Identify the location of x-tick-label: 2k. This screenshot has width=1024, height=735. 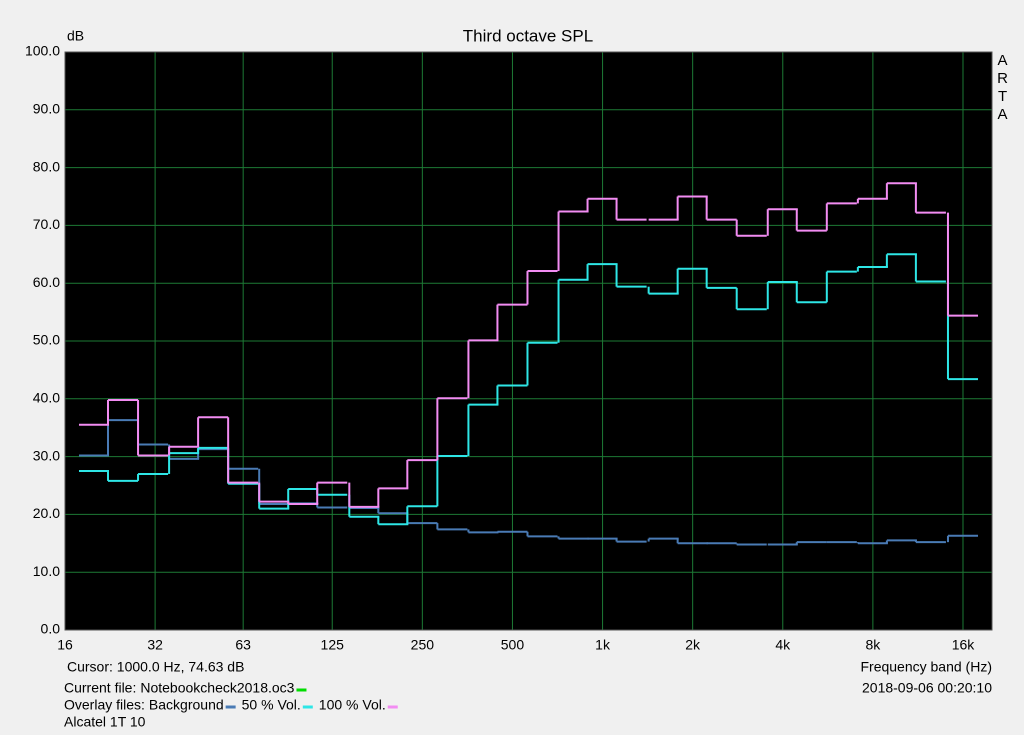
(693, 645).